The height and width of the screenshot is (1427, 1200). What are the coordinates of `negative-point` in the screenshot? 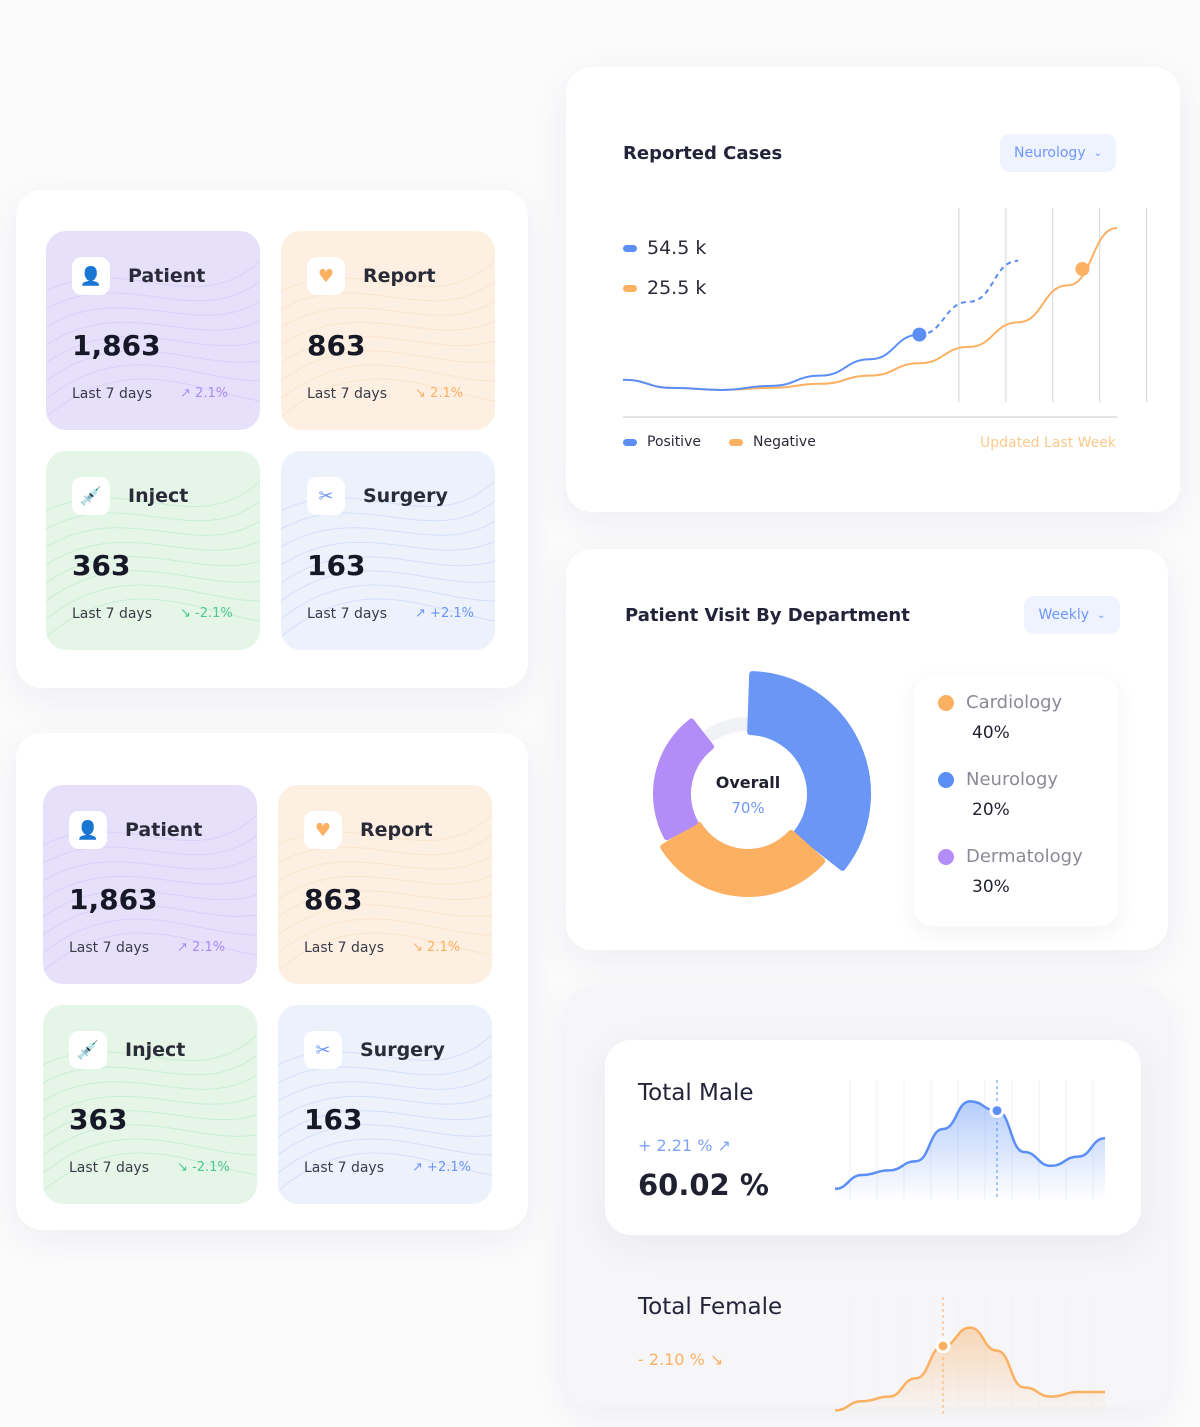 It's located at (1082, 269).